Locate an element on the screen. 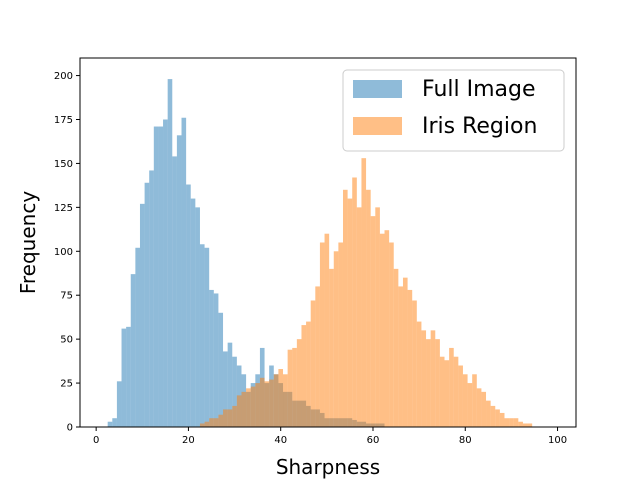 This screenshot has width=640, height=480. x-tick-label: 40 is located at coordinates (280, 440).